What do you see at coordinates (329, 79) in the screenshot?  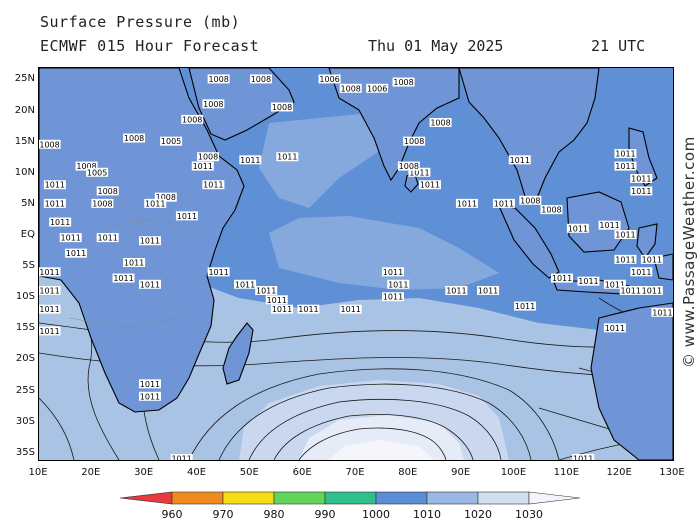 I see `isobar-label: 1006` at bounding box center [329, 79].